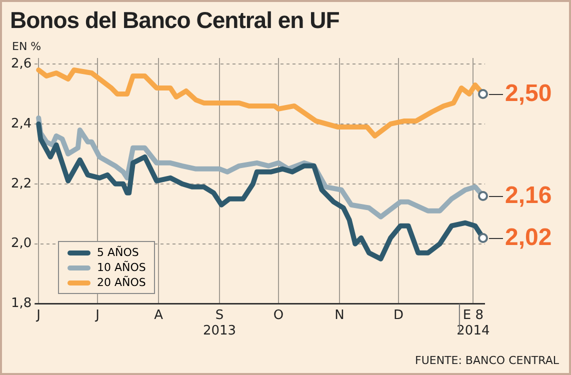 This screenshot has height=375, width=571. Describe the element at coordinates (27, 46) in the screenshot. I see `y-axis-title: EN %` at that location.